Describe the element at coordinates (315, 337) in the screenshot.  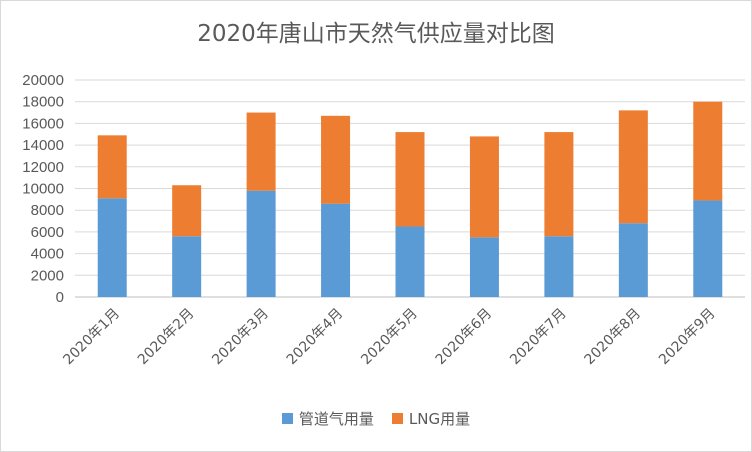
I see `x-tick-label: 2020年4月` at that location.